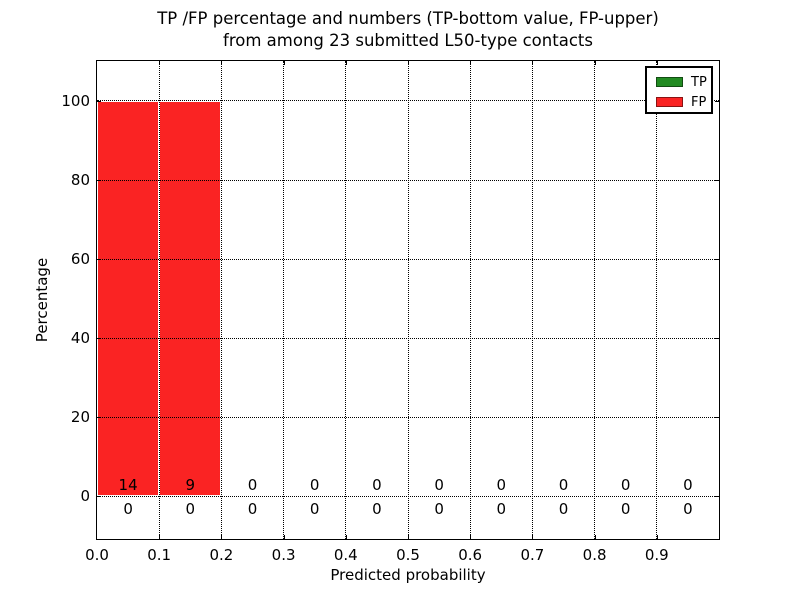 The image size is (800, 600). Describe the element at coordinates (699, 82) in the screenshot. I see `tp-legend-label: TP` at that location.